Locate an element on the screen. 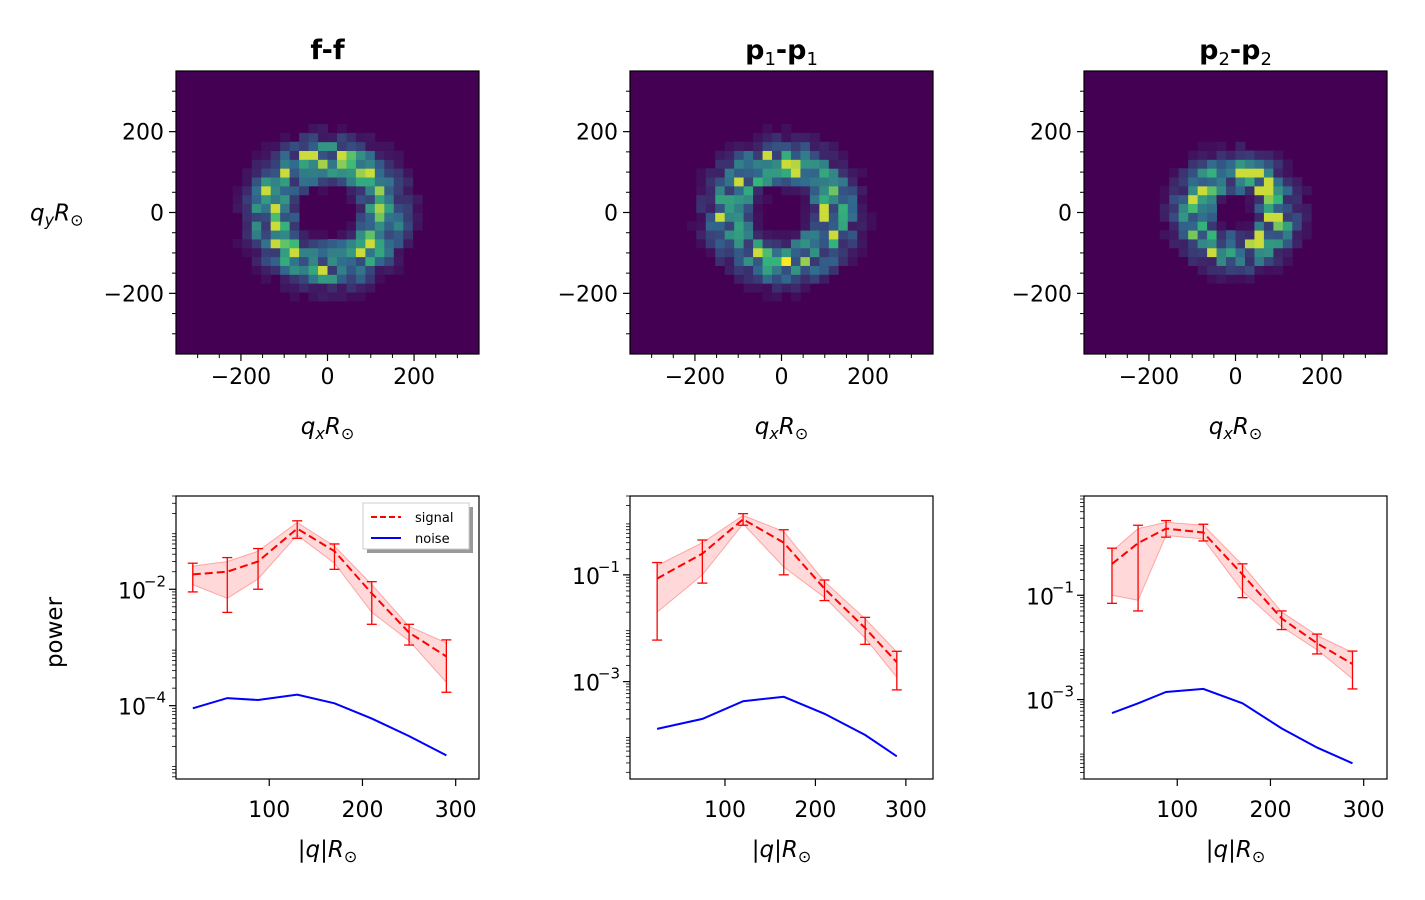 The image size is (1425, 900). label-subscript: ⊙ is located at coordinates (76, 220).